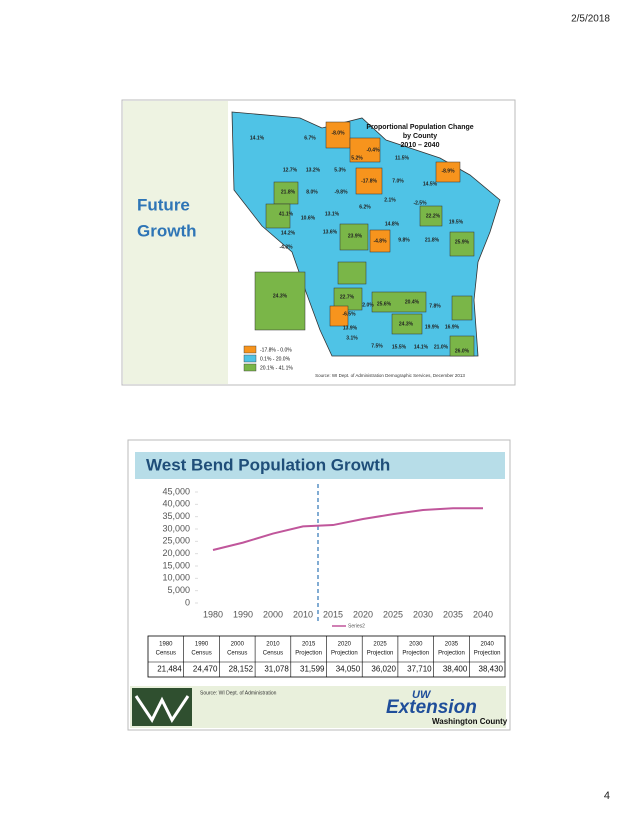  What do you see at coordinates (338, 133) in the screenshot?
I see `county-label: -8.0%` at bounding box center [338, 133].